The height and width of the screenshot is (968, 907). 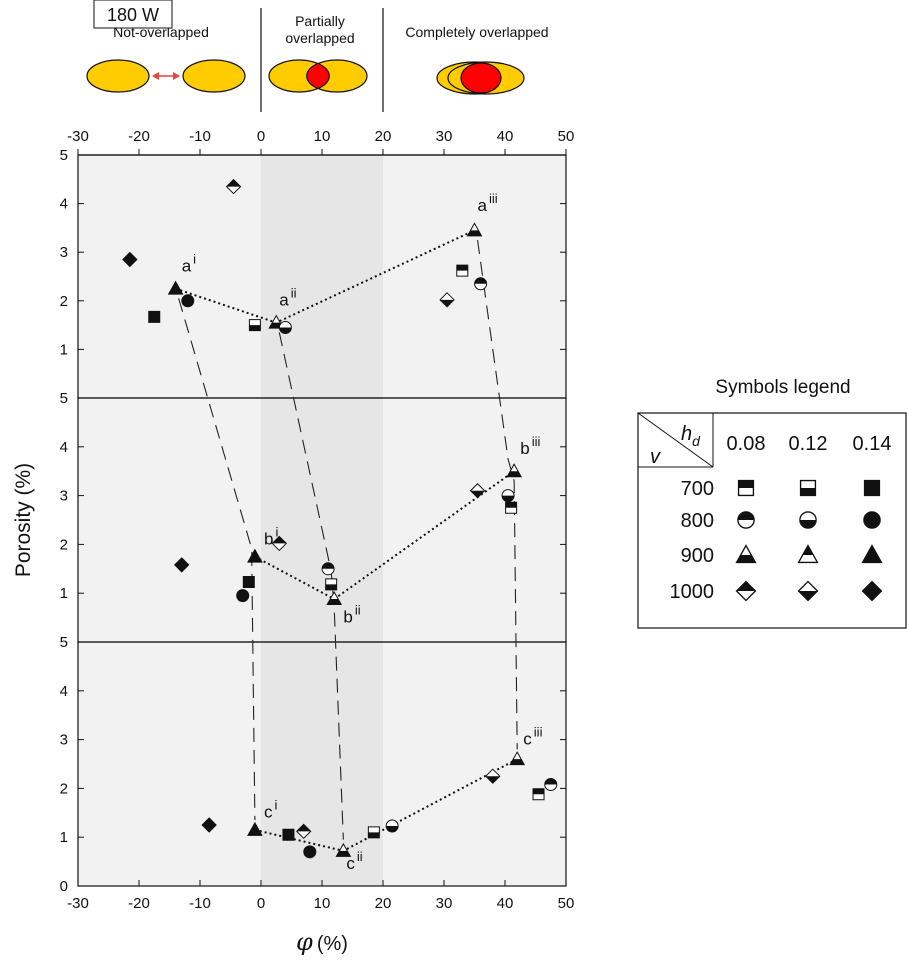 I want to click on top-x-tick-label: 30, so click(x=444, y=136).